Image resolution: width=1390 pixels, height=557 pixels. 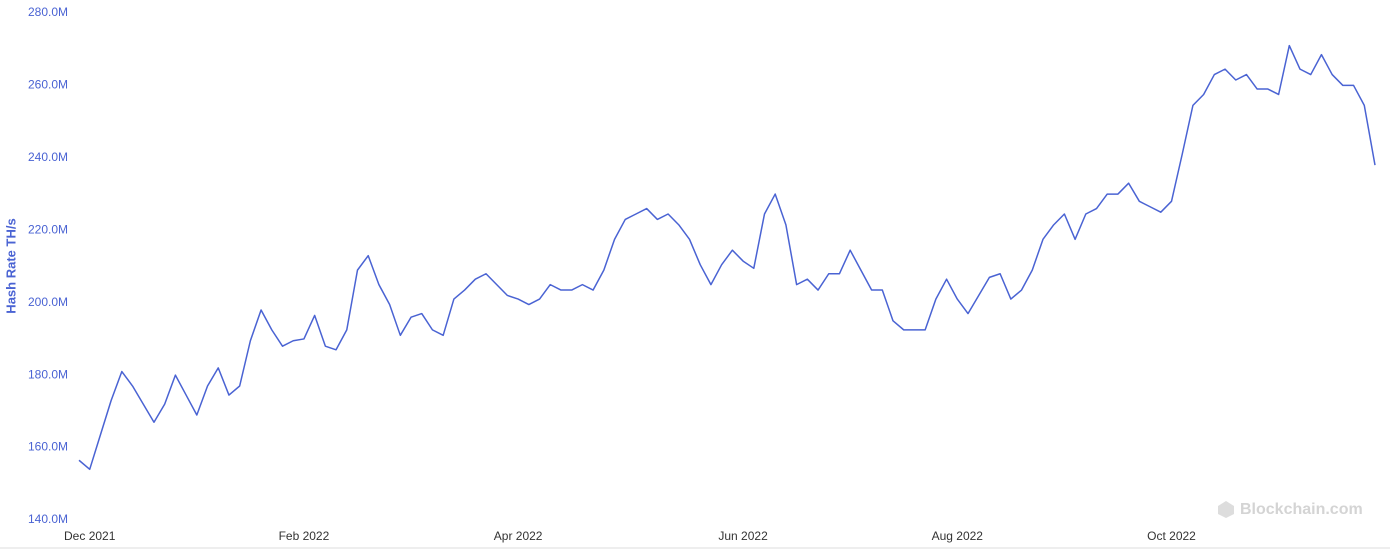 I want to click on y-tick-label: 140.0M, so click(x=48, y=519).